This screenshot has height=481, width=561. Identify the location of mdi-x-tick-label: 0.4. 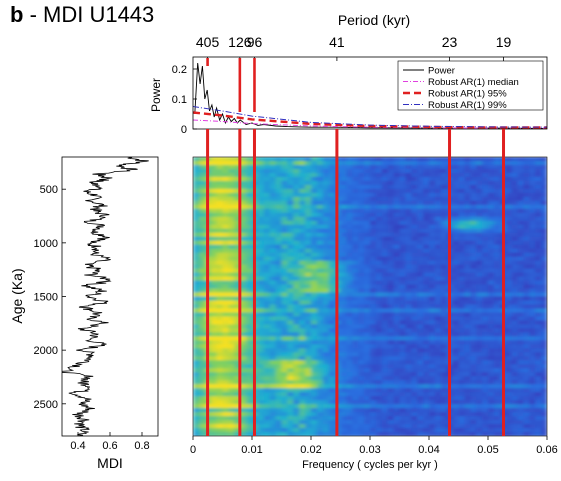
(77, 446).